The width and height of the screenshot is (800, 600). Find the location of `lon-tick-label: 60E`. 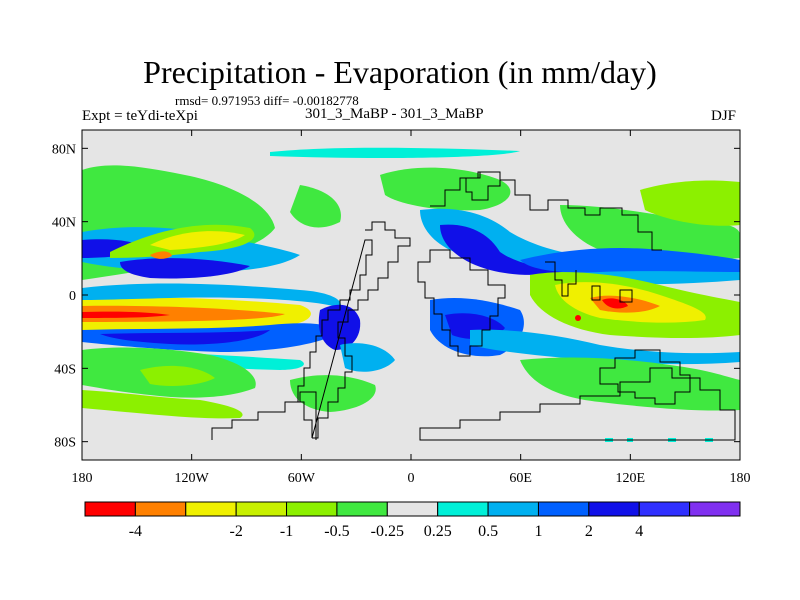

lon-tick-label: 60E is located at coordinates (520, 478).